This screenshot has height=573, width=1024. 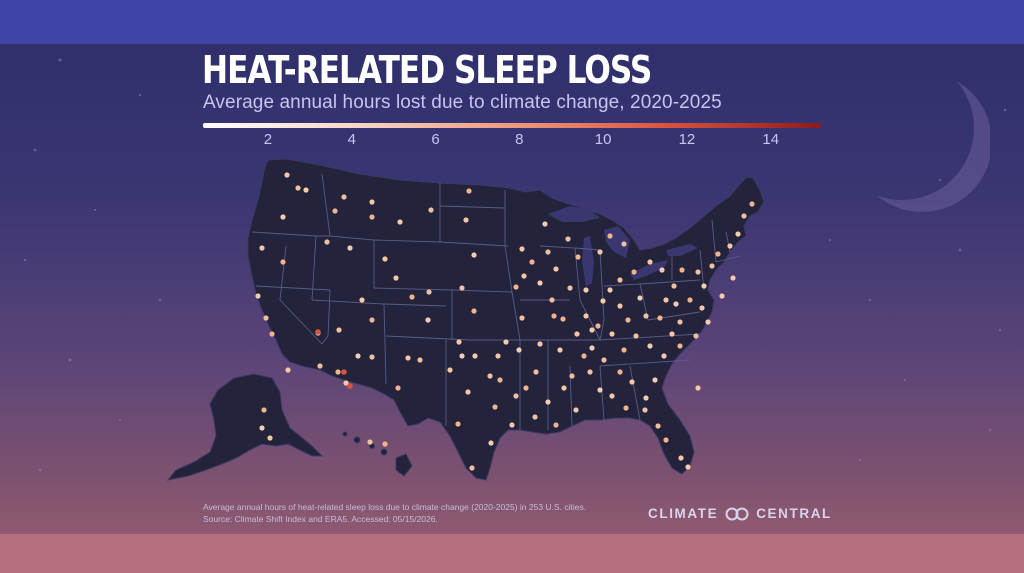 I want to click on lake-superior, so click(x=574, y=214).